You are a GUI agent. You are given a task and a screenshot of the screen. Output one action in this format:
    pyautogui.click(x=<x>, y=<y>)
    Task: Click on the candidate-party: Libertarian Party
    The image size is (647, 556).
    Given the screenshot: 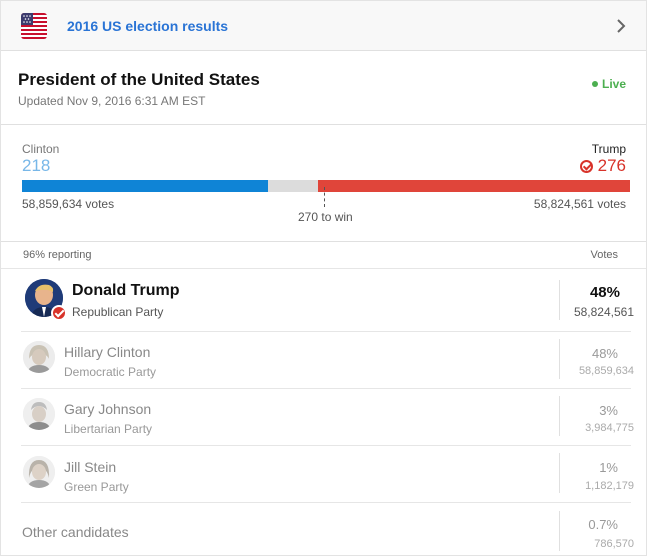 What is the action you would take?
    pyautogui.click(x=108, y=429)
    